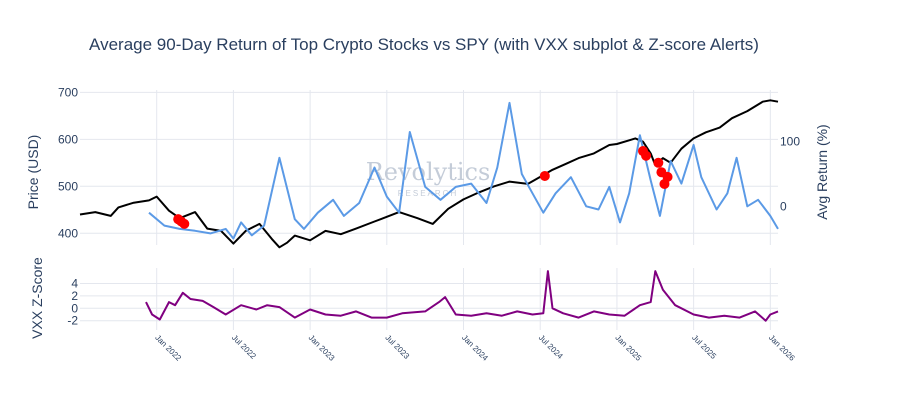 The height and width of the screenshot is (410, 901). What do you see at coordinates (462, 296) in the screenshot?
I see `vxx-zscore-line` at bounding box center [462, 296].